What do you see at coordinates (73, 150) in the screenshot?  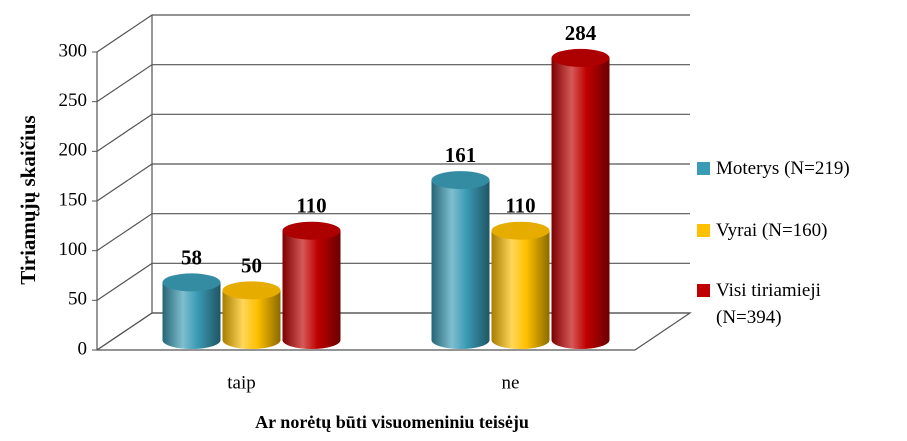 I see `y-tick-label: 200` at bounding box center [73, 150].